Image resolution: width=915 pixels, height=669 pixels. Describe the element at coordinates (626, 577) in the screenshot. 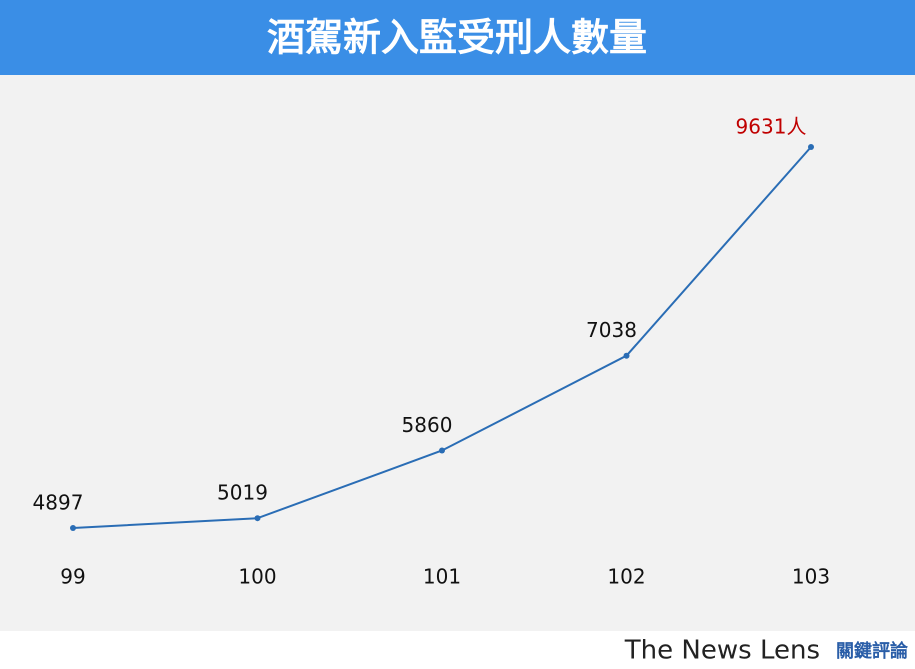

I see `x-tick-label: 102` at that location.